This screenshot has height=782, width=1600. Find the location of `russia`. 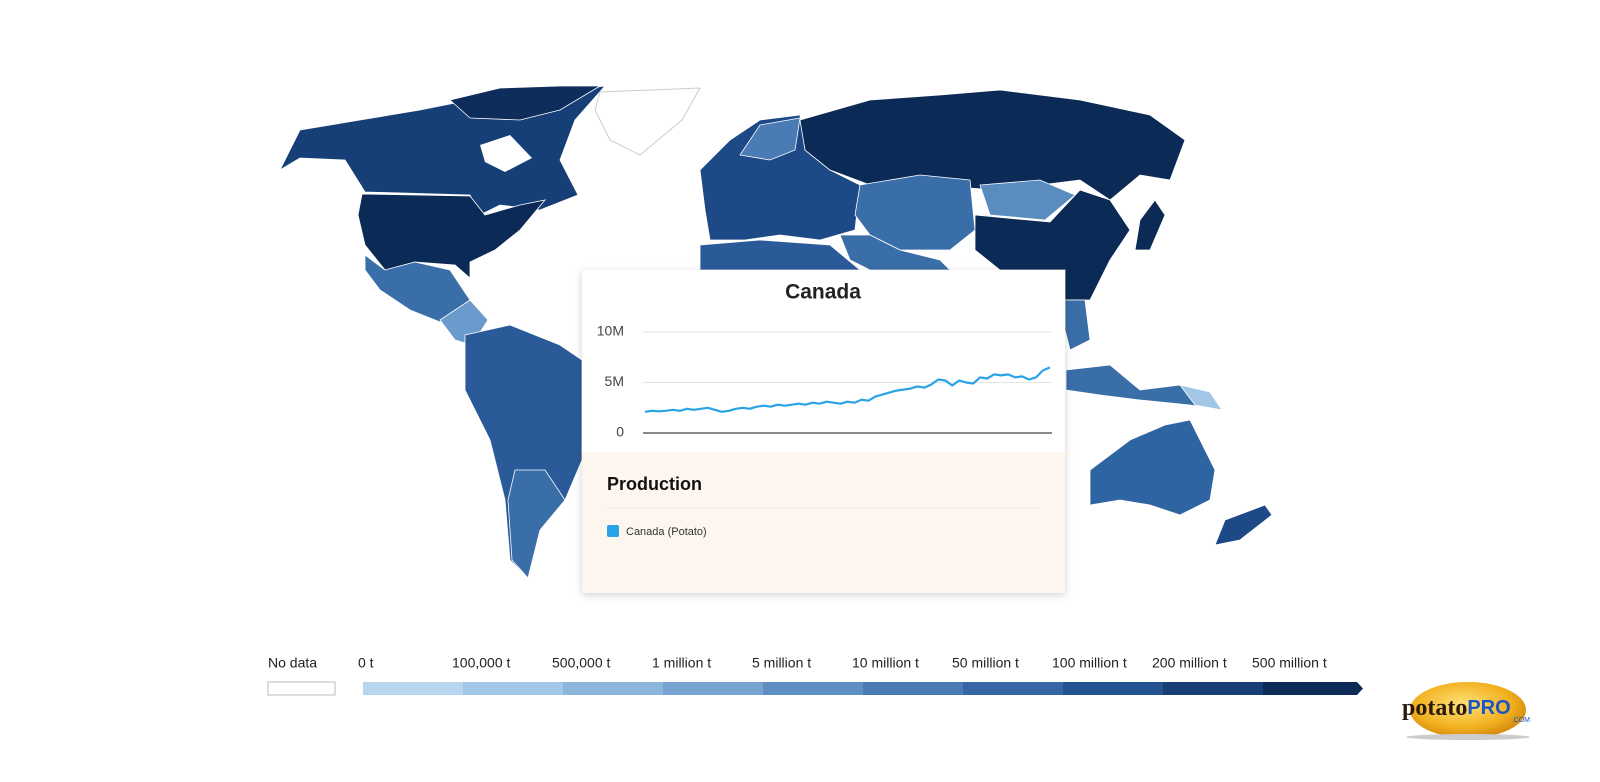

russia is located at coordinates (992, 145).